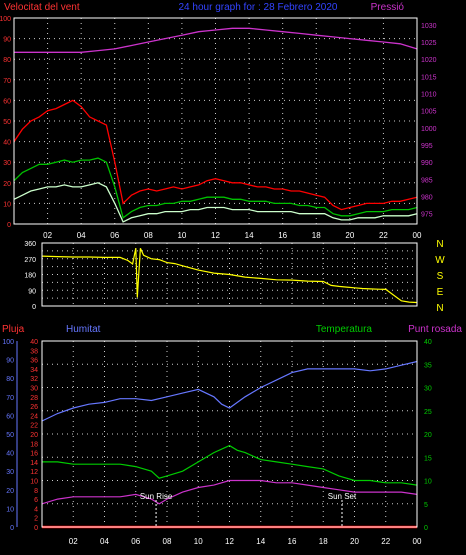  What do you see at coordinates (7, 40) in the screenshot?
I see `left-axis-tick-label: 90` at bounding box center [7, 40].